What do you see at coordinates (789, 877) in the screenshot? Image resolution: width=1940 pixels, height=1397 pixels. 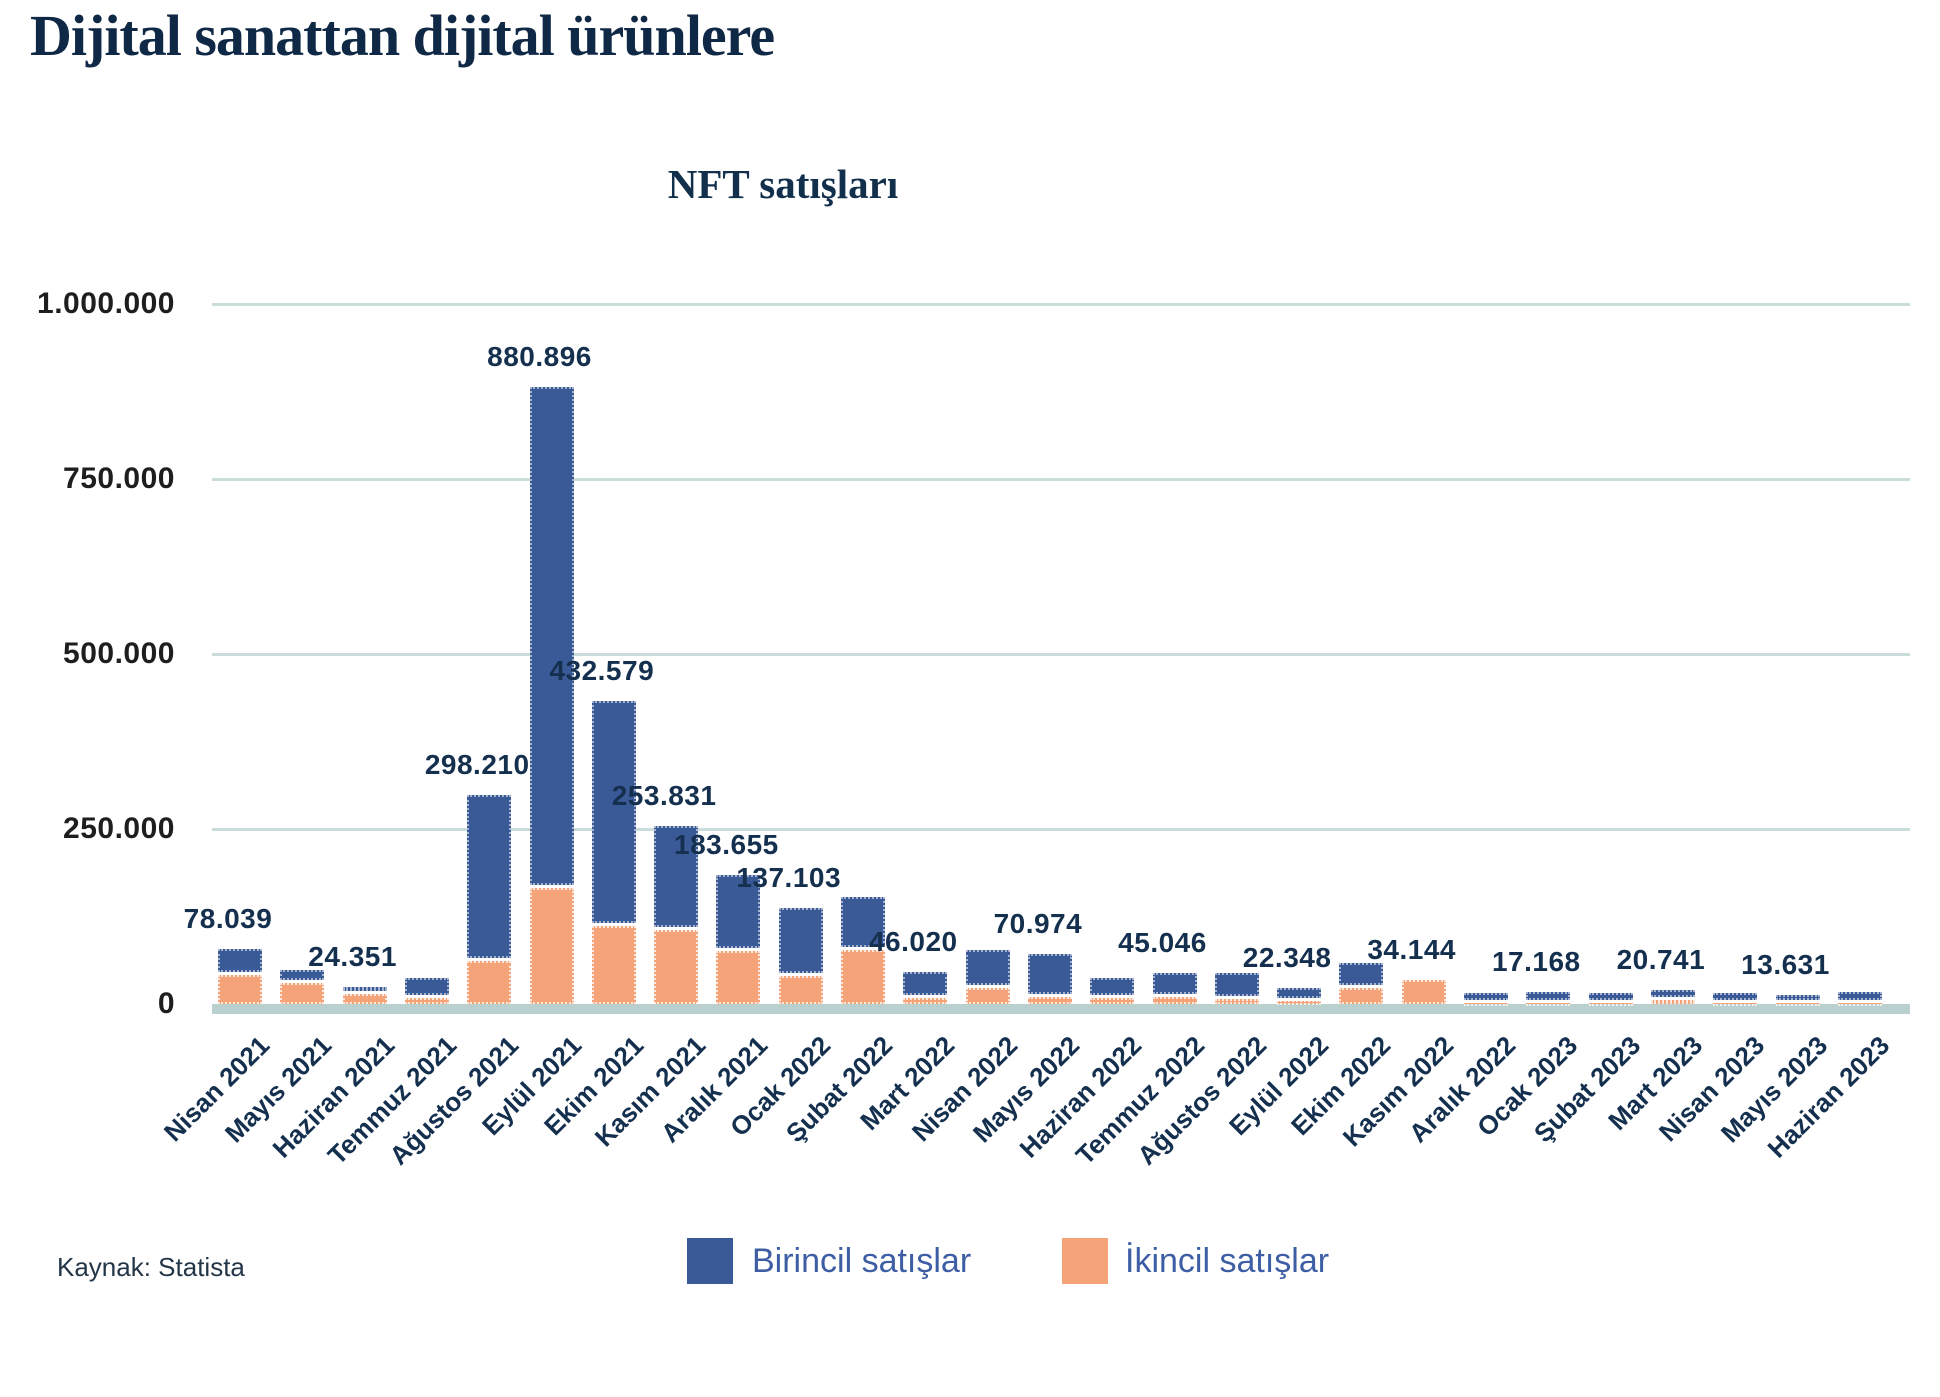 I see `bar-value-label: 137.103` at bounding box center [789, 877].